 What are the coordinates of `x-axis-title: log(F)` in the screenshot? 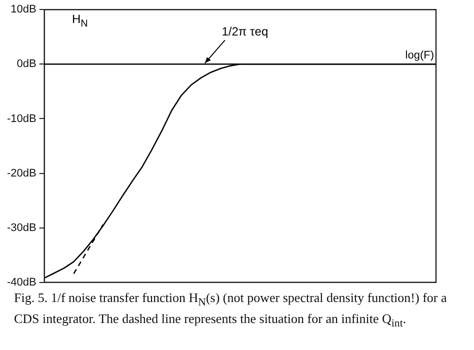 It's located at (419, 56).